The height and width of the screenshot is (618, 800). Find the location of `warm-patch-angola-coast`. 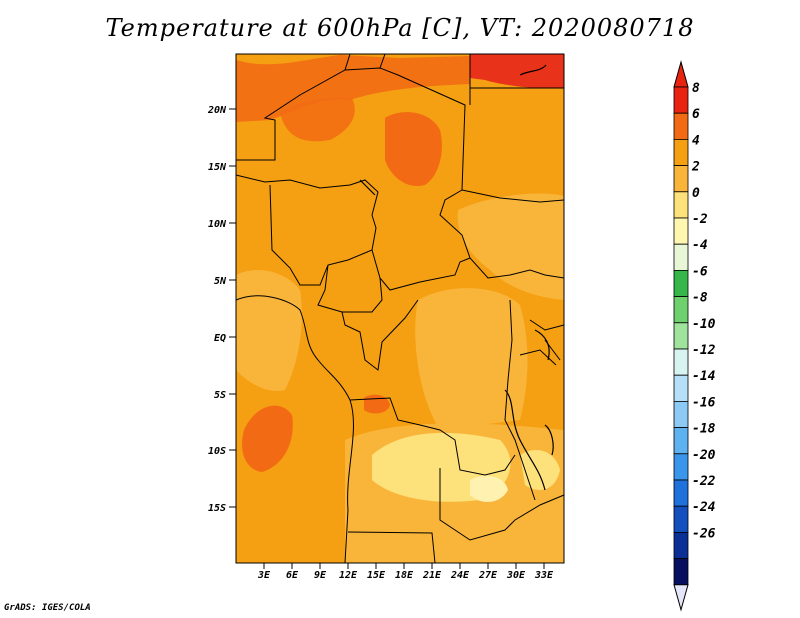

warm-patch-angola-coast is located at coordinates (267, 438).